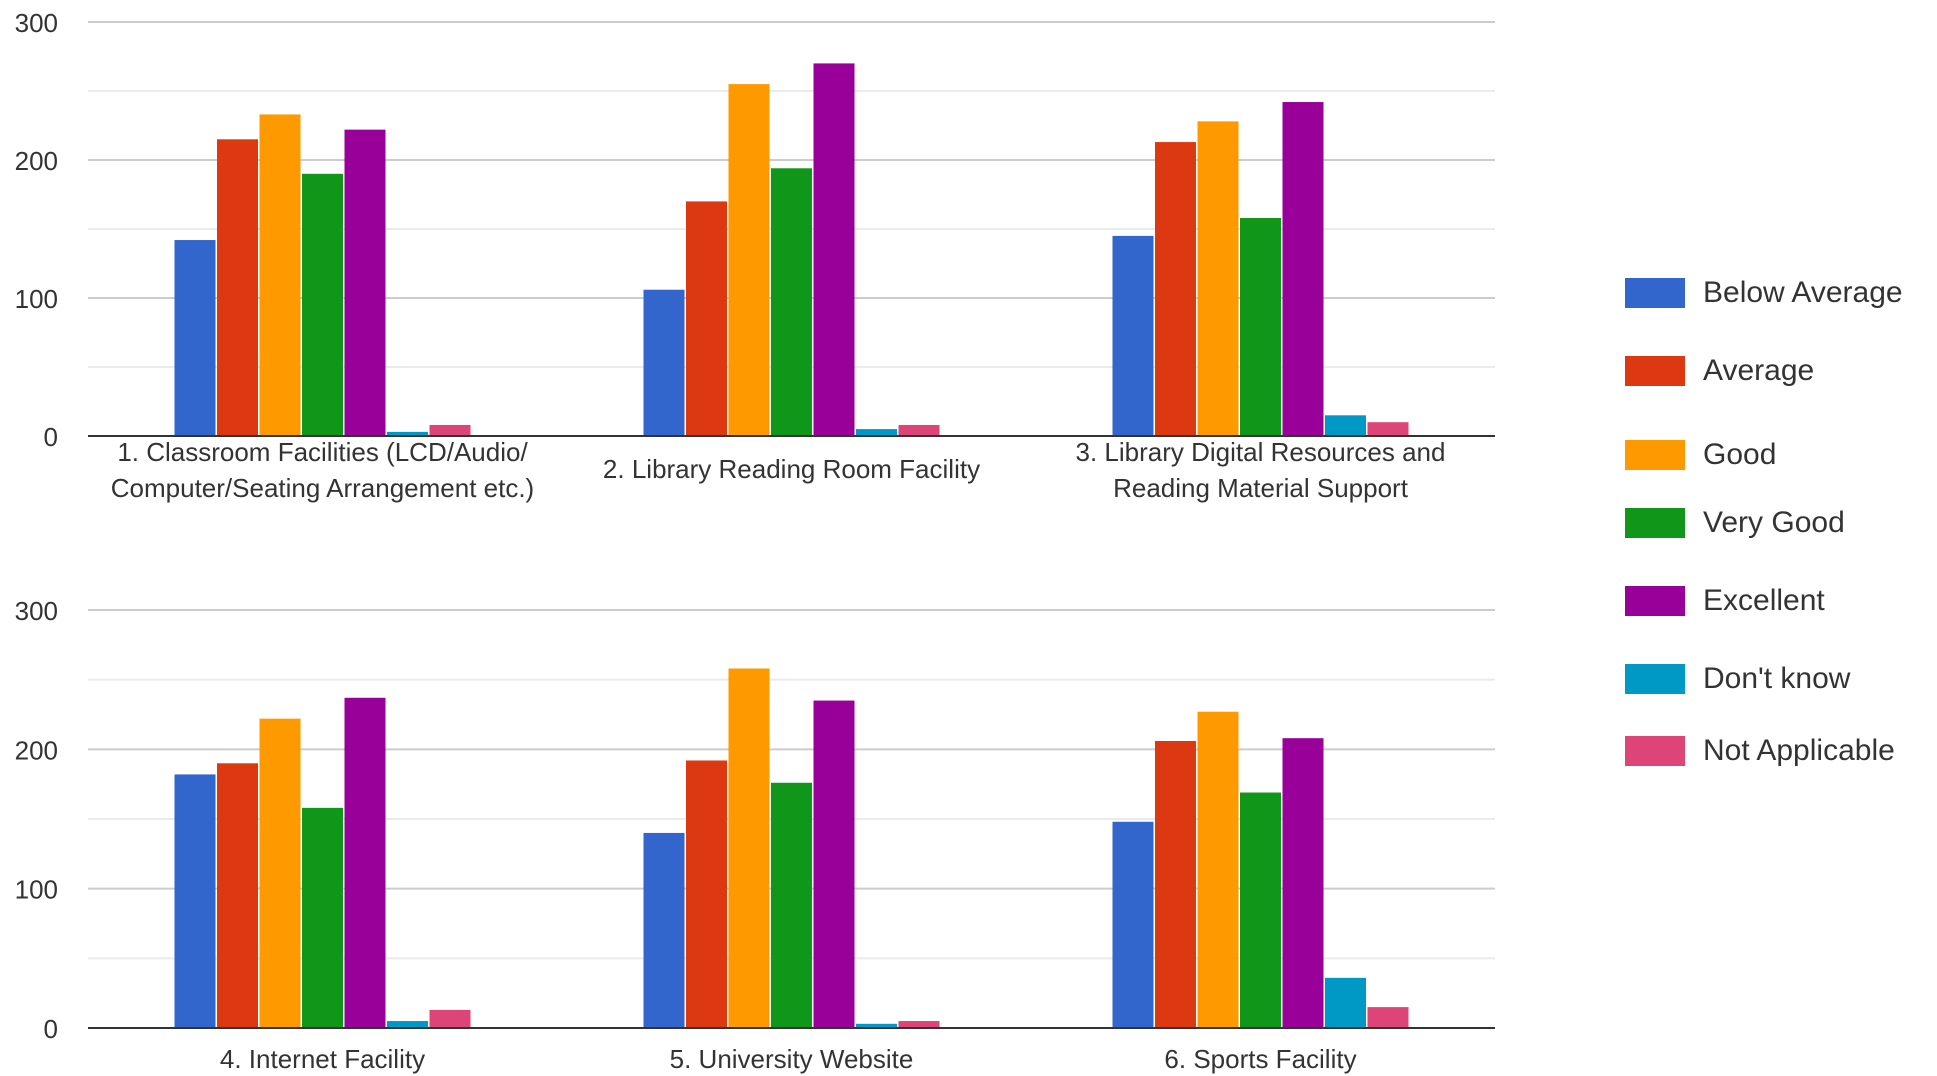 The image size is (1937, 1076). I want to click on y-tick-label-1-0: 0, so click(51, 437).